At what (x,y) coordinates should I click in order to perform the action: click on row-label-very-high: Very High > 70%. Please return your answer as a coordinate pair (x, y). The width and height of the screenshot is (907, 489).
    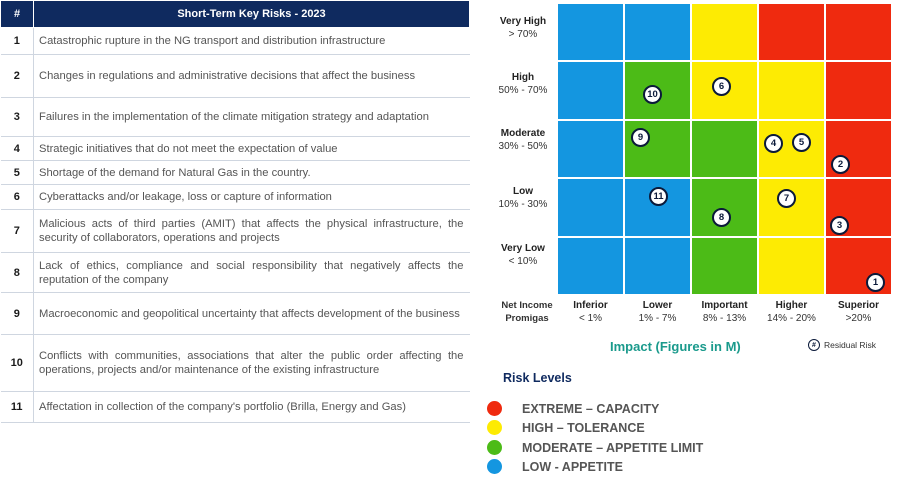
    Looking at the image, I should click on (523, 28).